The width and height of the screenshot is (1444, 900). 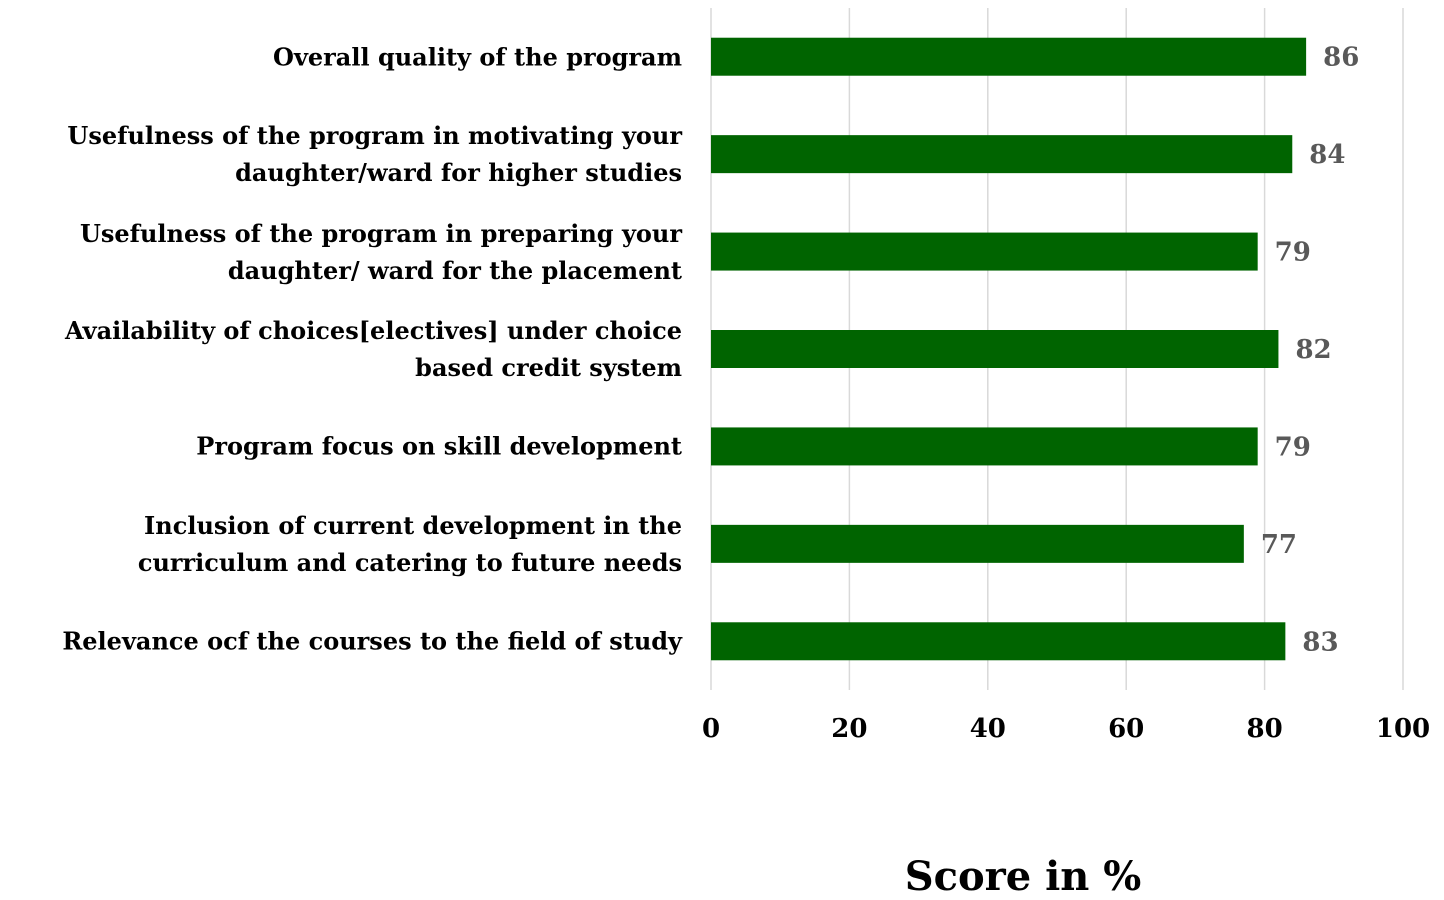 What do you see at coordinates (1320, 642) in the screenshot?
I see `value-label: 83` at bounding box center [1320, 642].